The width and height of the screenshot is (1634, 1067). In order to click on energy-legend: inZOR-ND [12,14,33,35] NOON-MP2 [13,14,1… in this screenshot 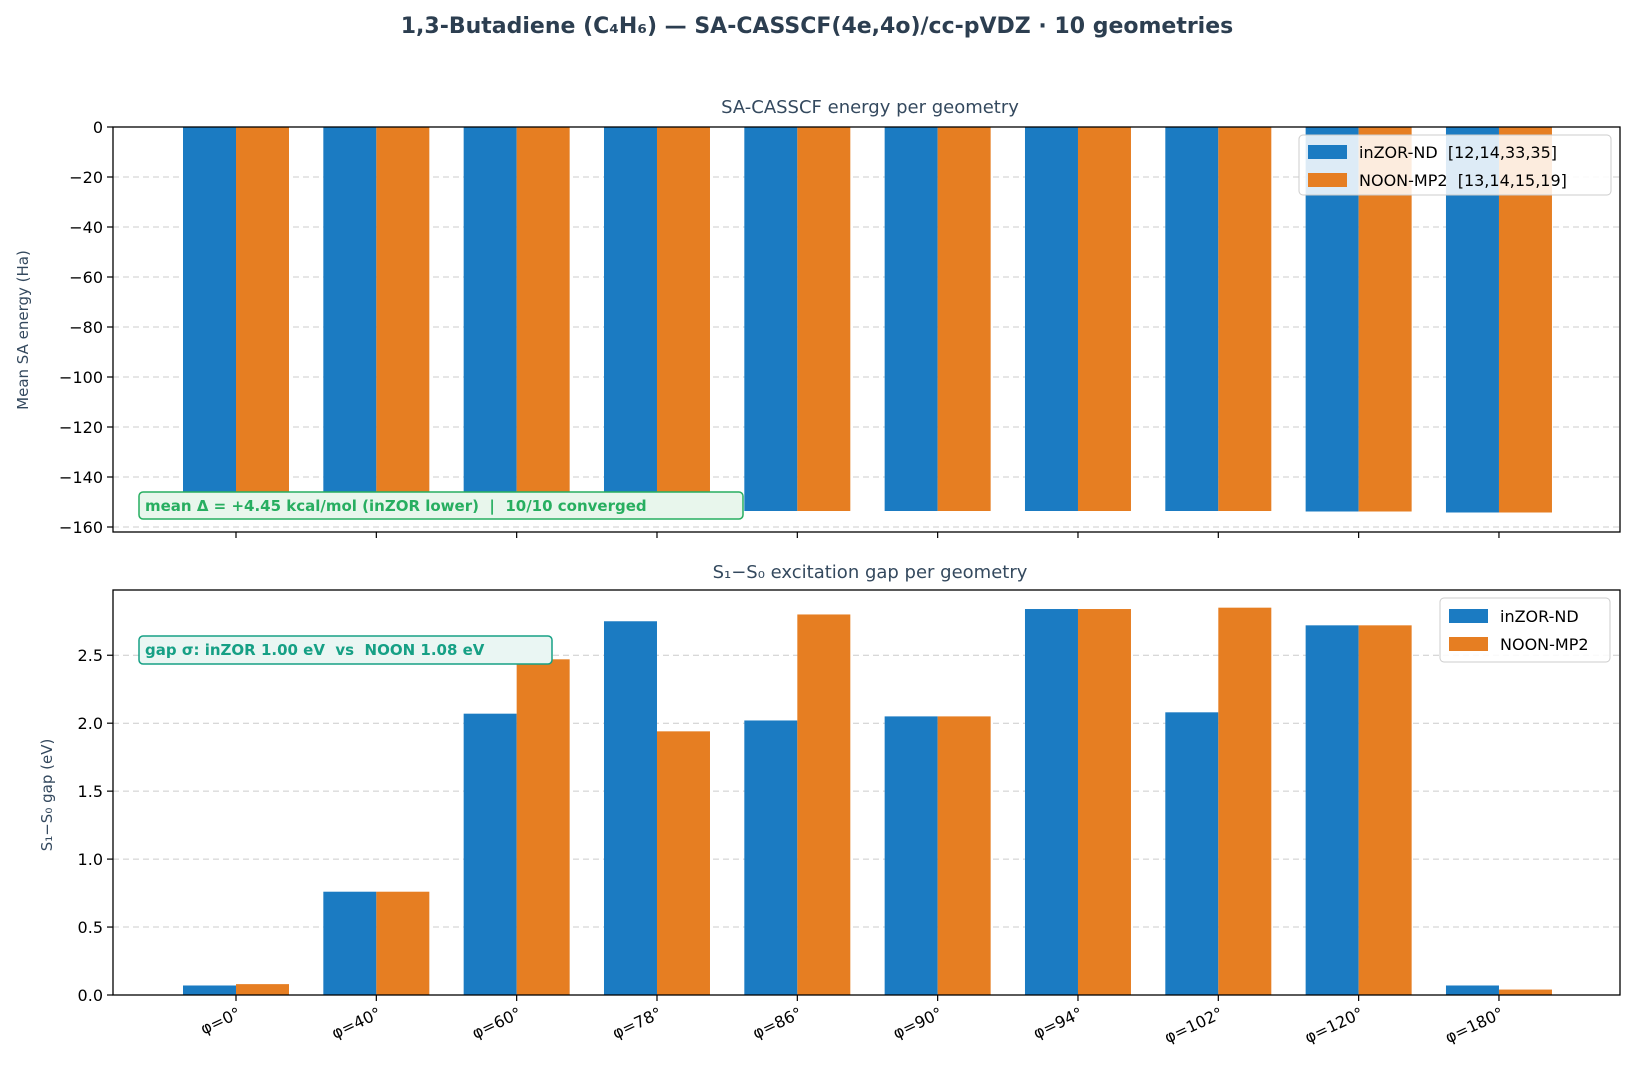, I will do `click(1455, 165)`.